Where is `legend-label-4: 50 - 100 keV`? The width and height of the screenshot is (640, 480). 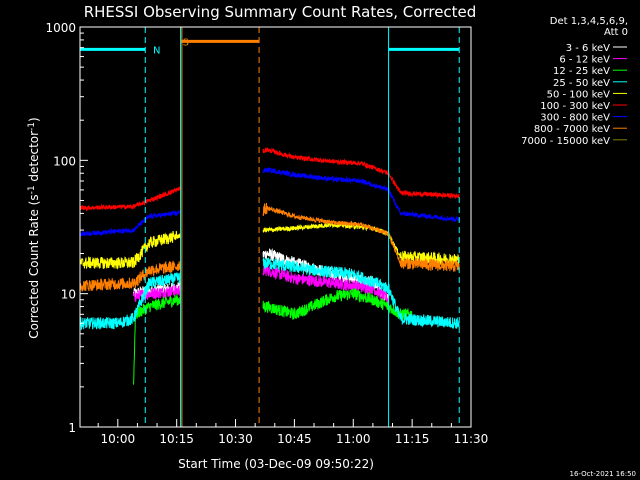
legend-label-4: 50 - 100 keV is located at coordinates (579, 94).